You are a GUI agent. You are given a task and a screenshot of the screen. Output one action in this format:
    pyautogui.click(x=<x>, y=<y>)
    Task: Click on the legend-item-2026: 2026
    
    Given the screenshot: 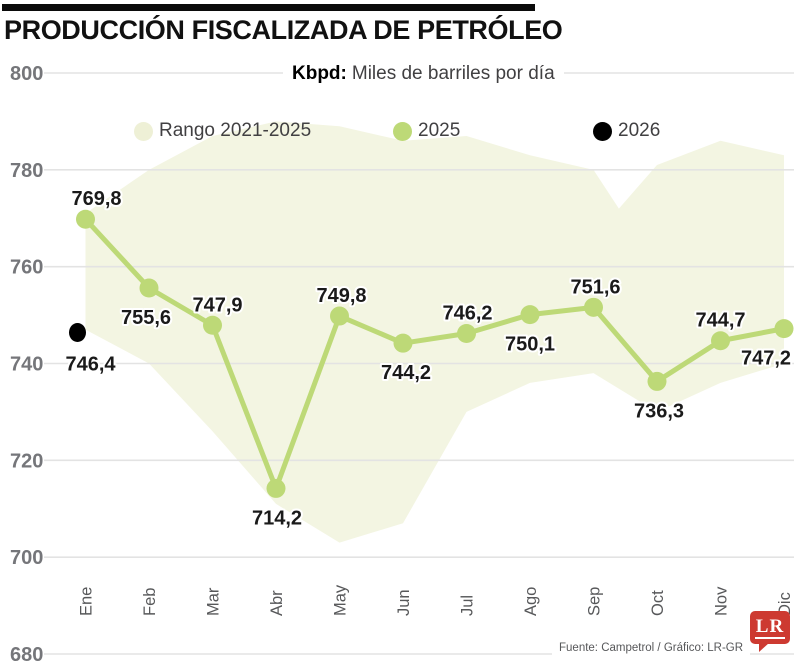 What is the action you would take?
    pyautogui.click(x=626, y=131)
    